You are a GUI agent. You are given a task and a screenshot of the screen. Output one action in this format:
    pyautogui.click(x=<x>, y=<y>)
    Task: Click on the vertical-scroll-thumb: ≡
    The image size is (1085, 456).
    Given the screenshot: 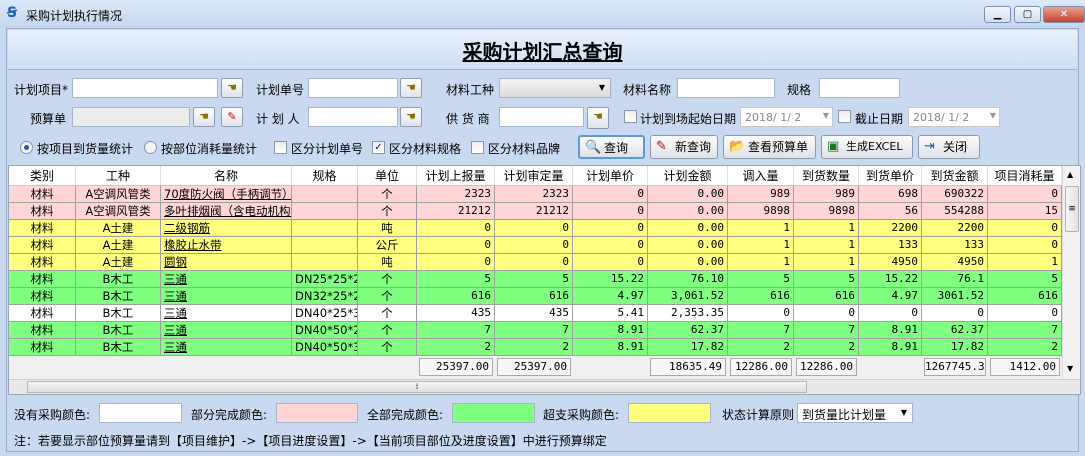 What is the action you would take?
    pyautogui.click(x=1072, y=209)
    